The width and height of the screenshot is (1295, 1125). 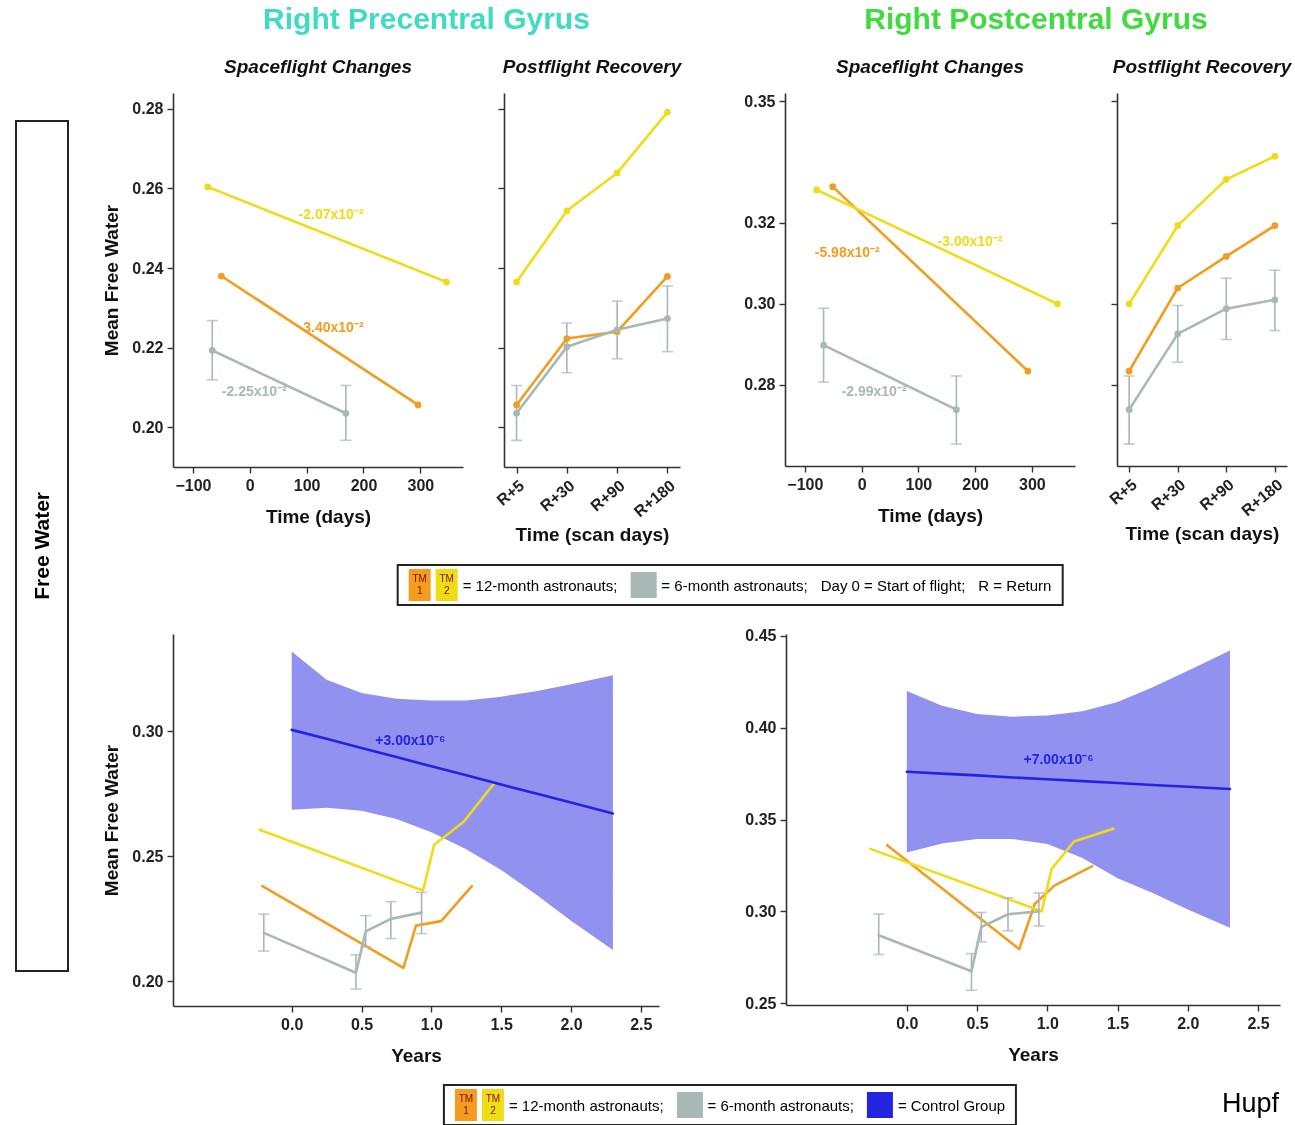 What do you see at coordinates (893, 585) in the screenshot?
I see `text: Day 0 = Start of flight;` at bounding box center [893, 585].